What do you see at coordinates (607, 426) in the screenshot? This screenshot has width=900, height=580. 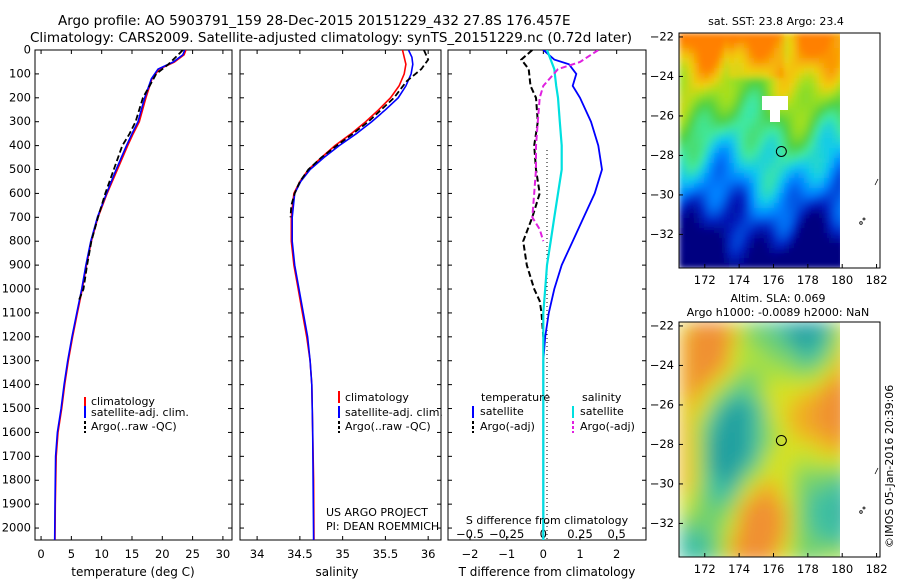 I see `legend-salinity-argo: Argo(-adj)` at bounding box center [607, 426].